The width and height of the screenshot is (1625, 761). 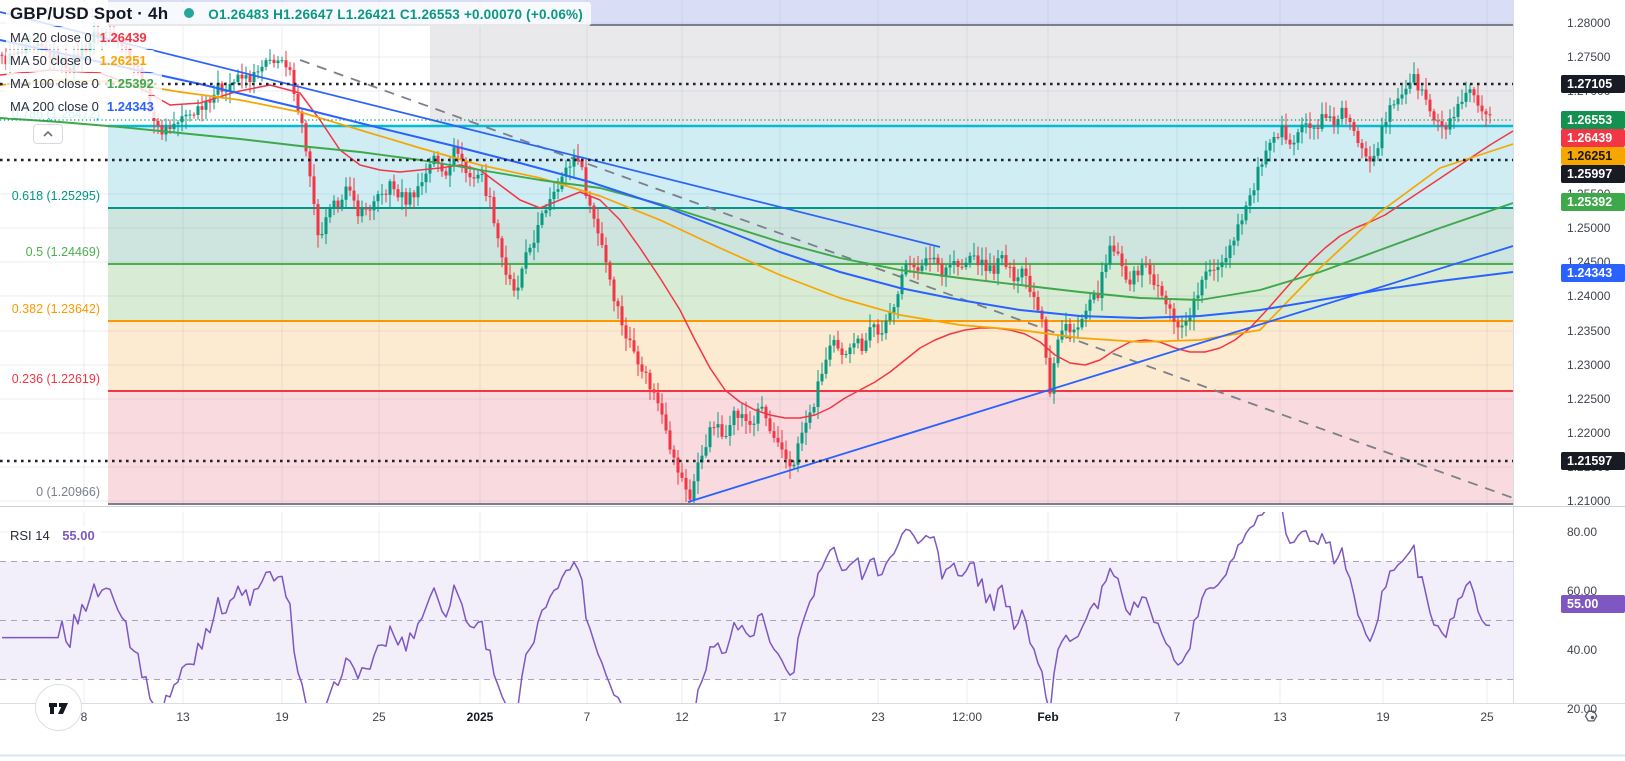 I want to click on axis-tick-label: 1.22500, so click(x=1589, y=399).